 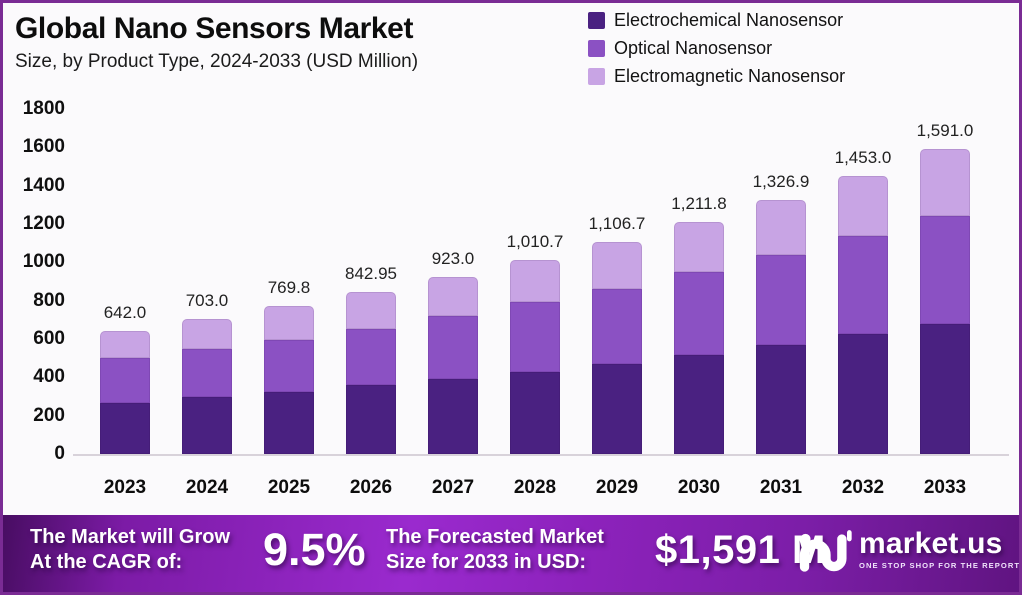 I want to click on bar-total-label-2030: 1,211.8, so click(x=699, y=203).